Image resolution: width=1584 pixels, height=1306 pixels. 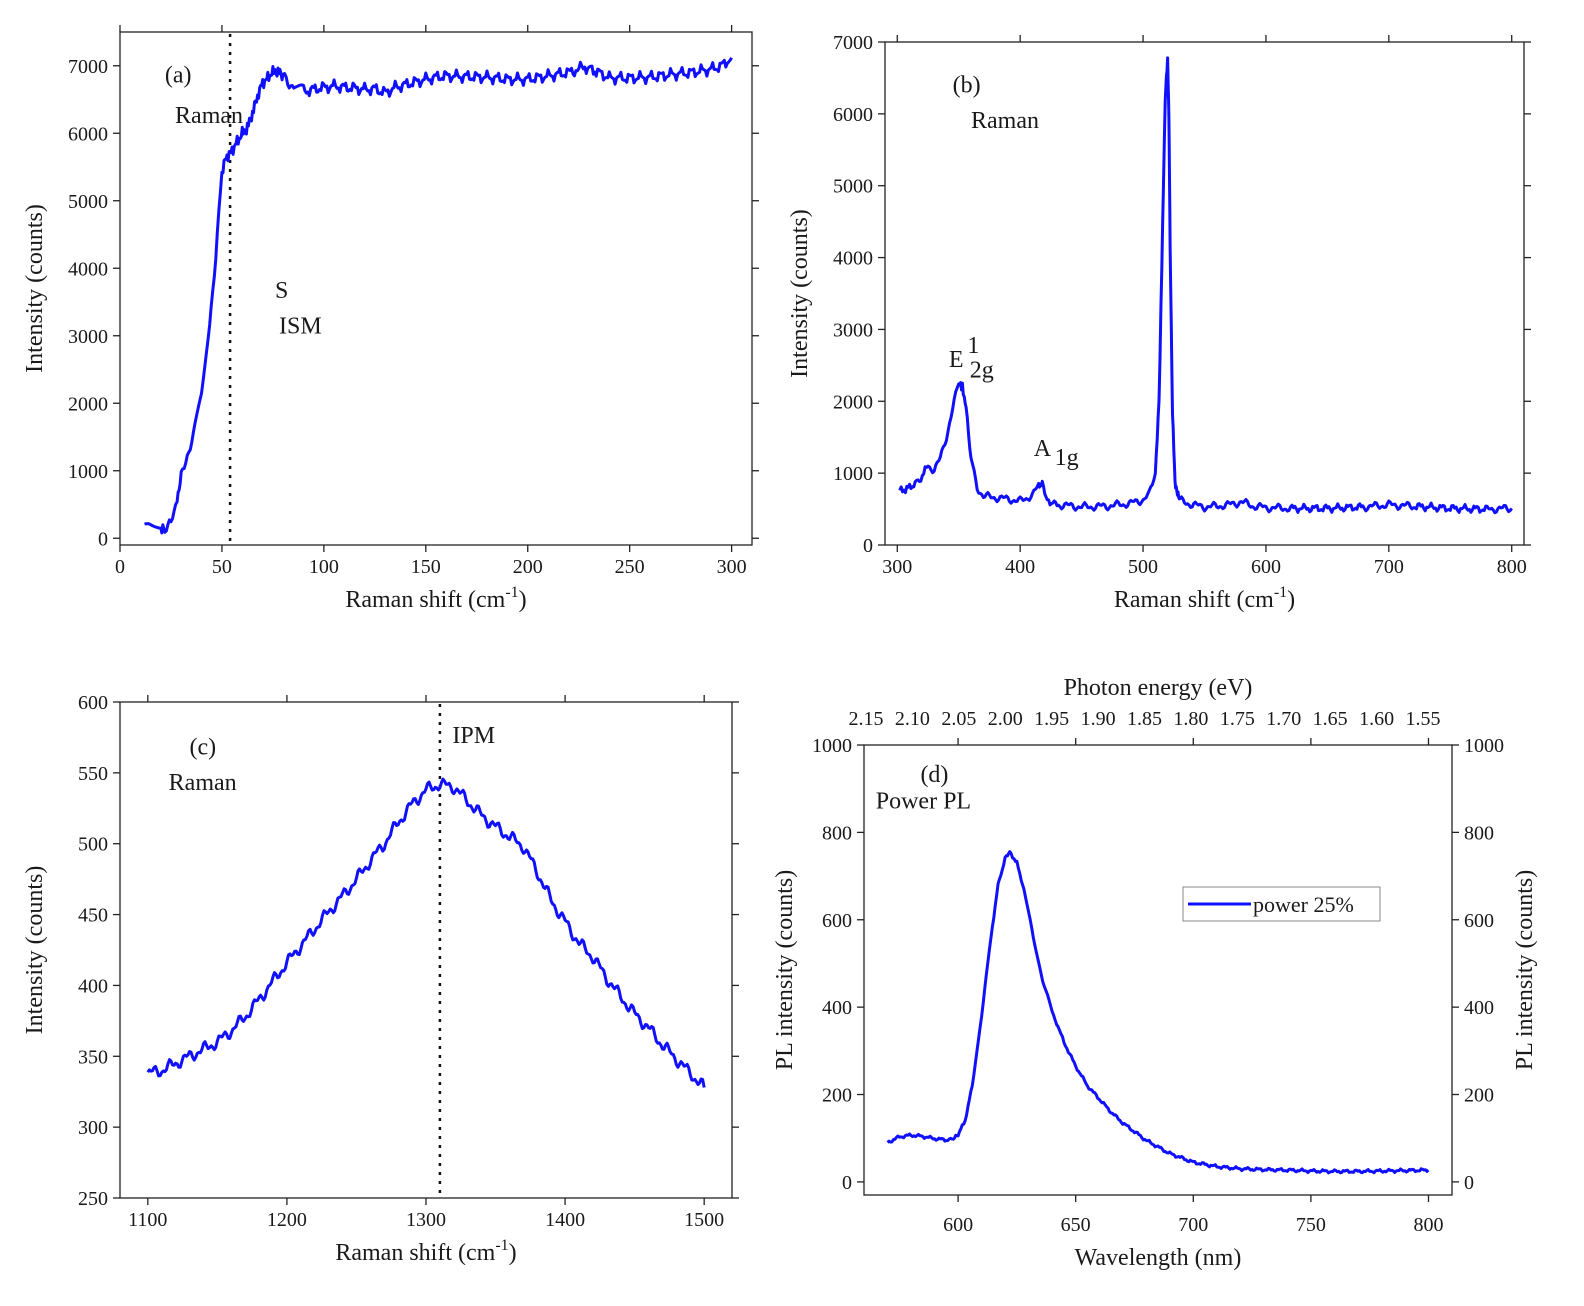 I want to click on y-tick-label: 400, so click(x=837, y=1008).